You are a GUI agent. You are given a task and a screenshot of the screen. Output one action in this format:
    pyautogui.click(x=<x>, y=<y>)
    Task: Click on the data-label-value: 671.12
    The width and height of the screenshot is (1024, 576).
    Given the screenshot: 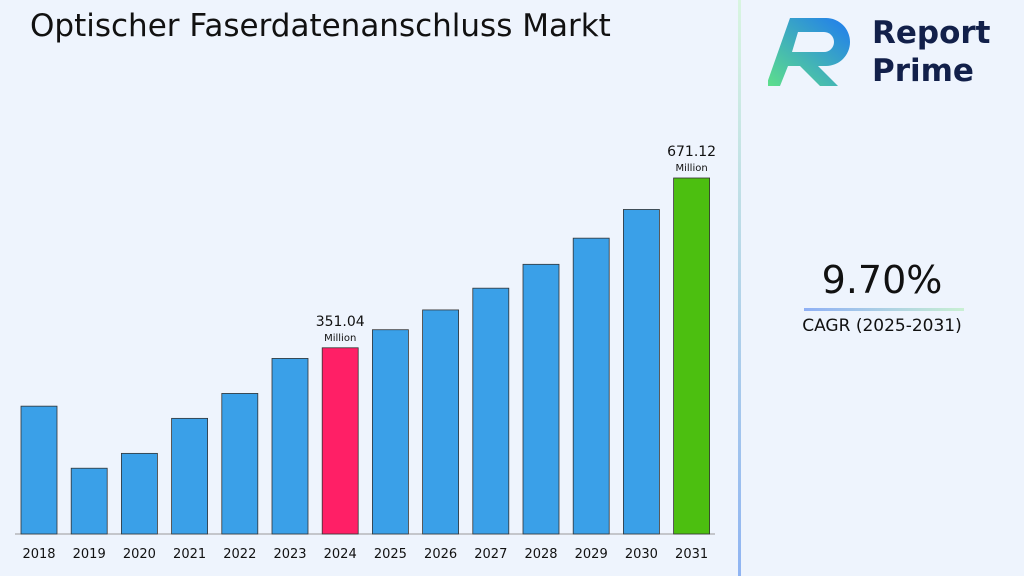 What is the action you would take?
    pyautogui.click(x=691, y=152)
    